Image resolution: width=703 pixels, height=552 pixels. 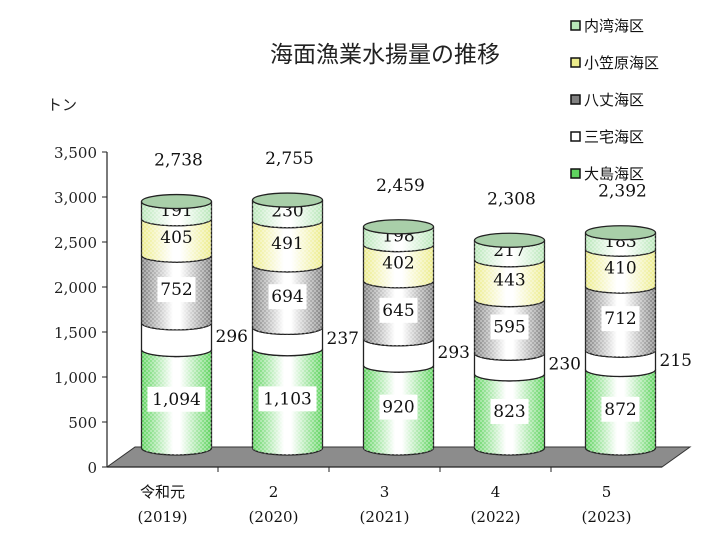 What do you see at coordinates (75, 243) in the screenshot?
I see `y-tick-label: 2,500` at bounding box center [75, 243].